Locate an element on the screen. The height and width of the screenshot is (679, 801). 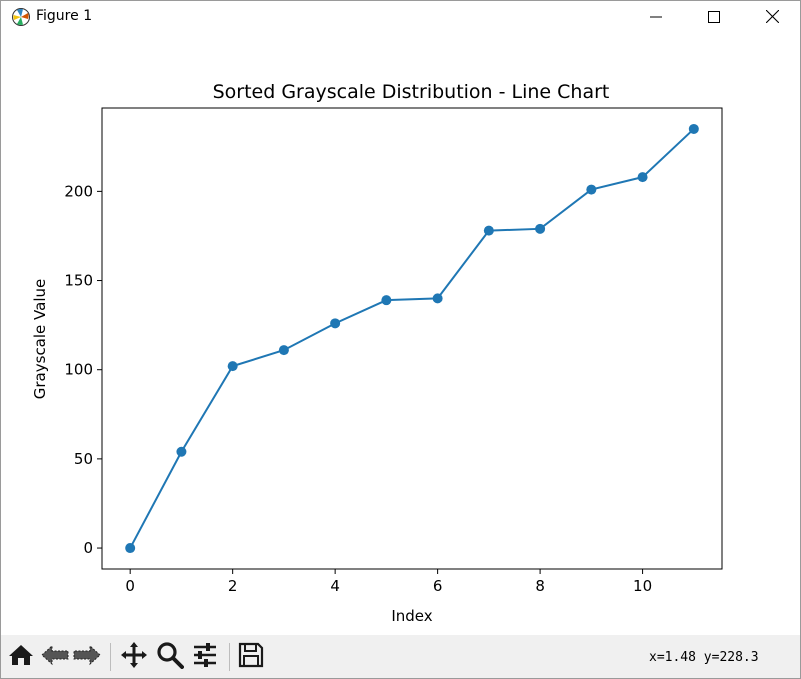
x-axis-label: Index is located at coordinates (411, 616).